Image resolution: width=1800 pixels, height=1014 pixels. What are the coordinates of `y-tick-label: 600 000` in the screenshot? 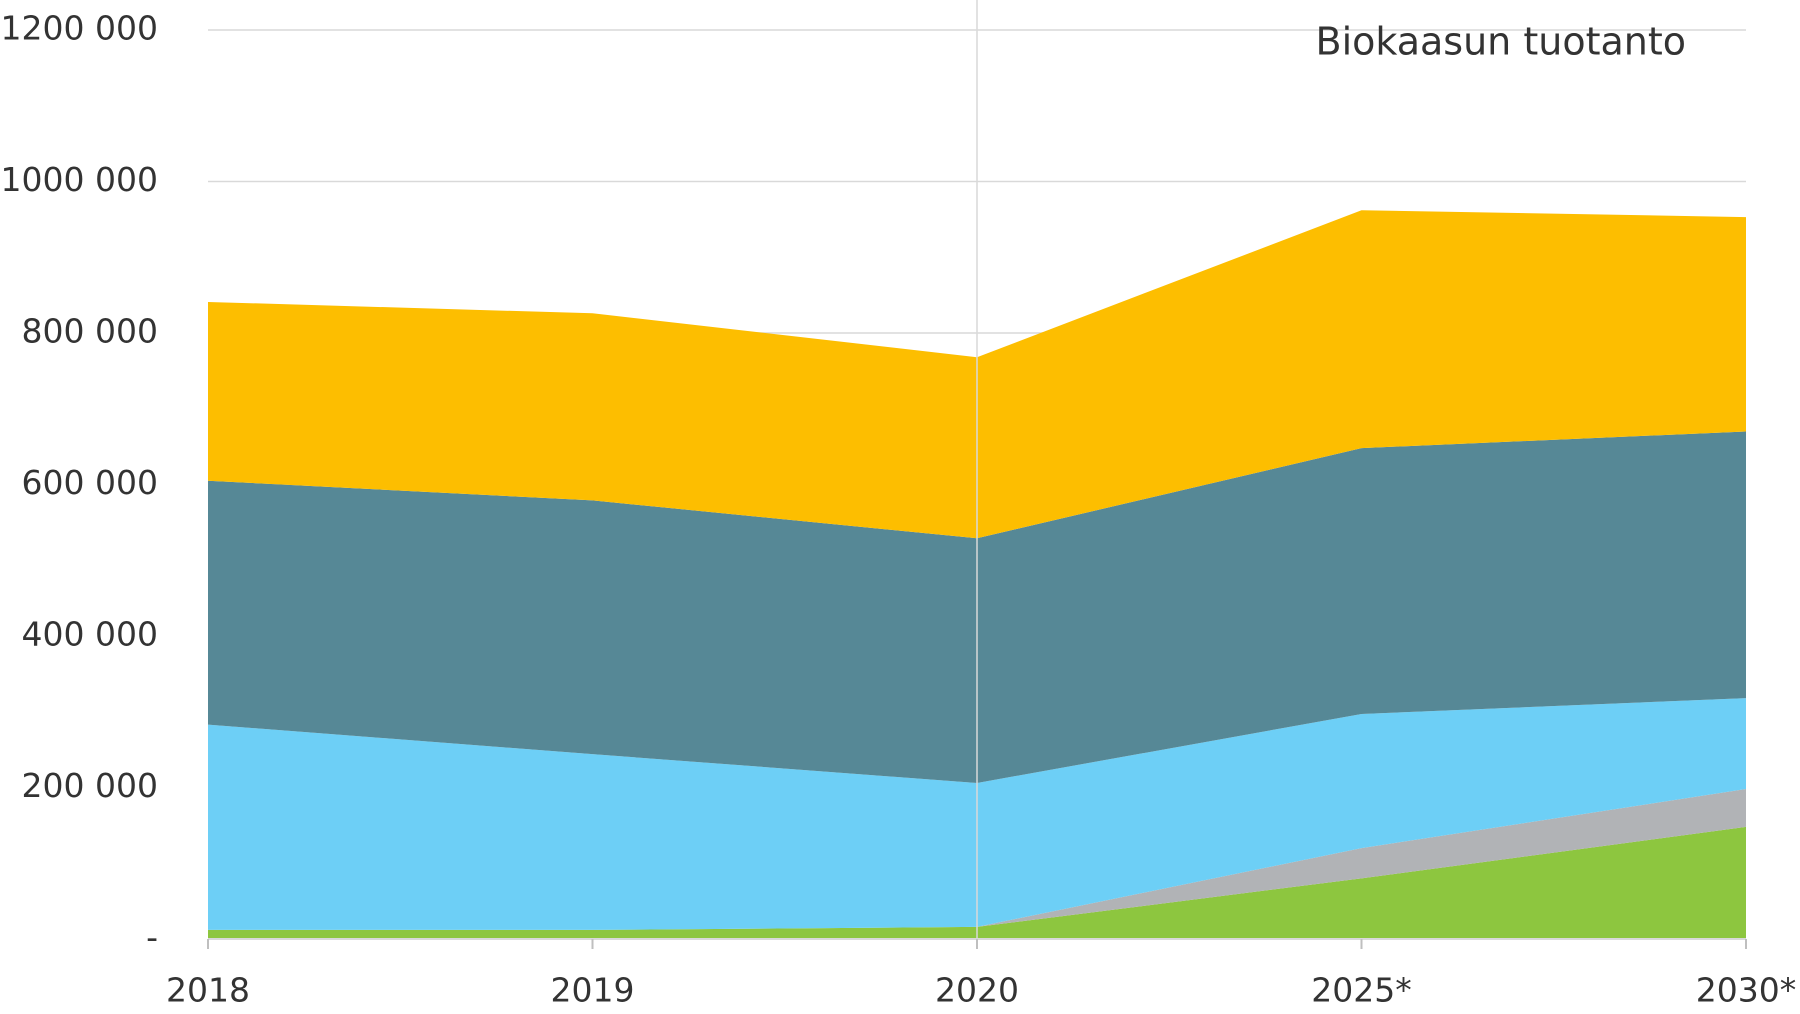 It's located at (90, 482).